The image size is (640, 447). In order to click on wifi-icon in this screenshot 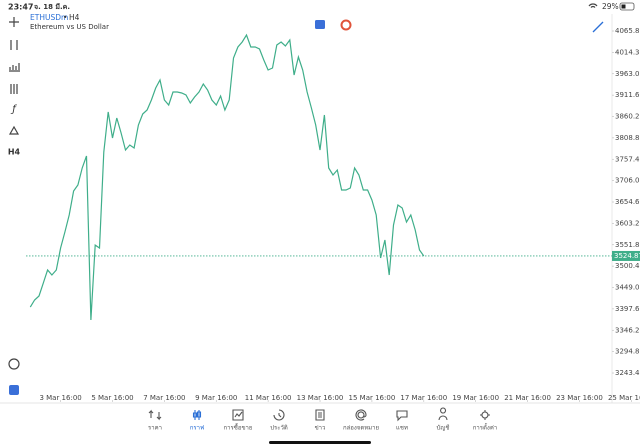, I will do `click(593, 5)`.